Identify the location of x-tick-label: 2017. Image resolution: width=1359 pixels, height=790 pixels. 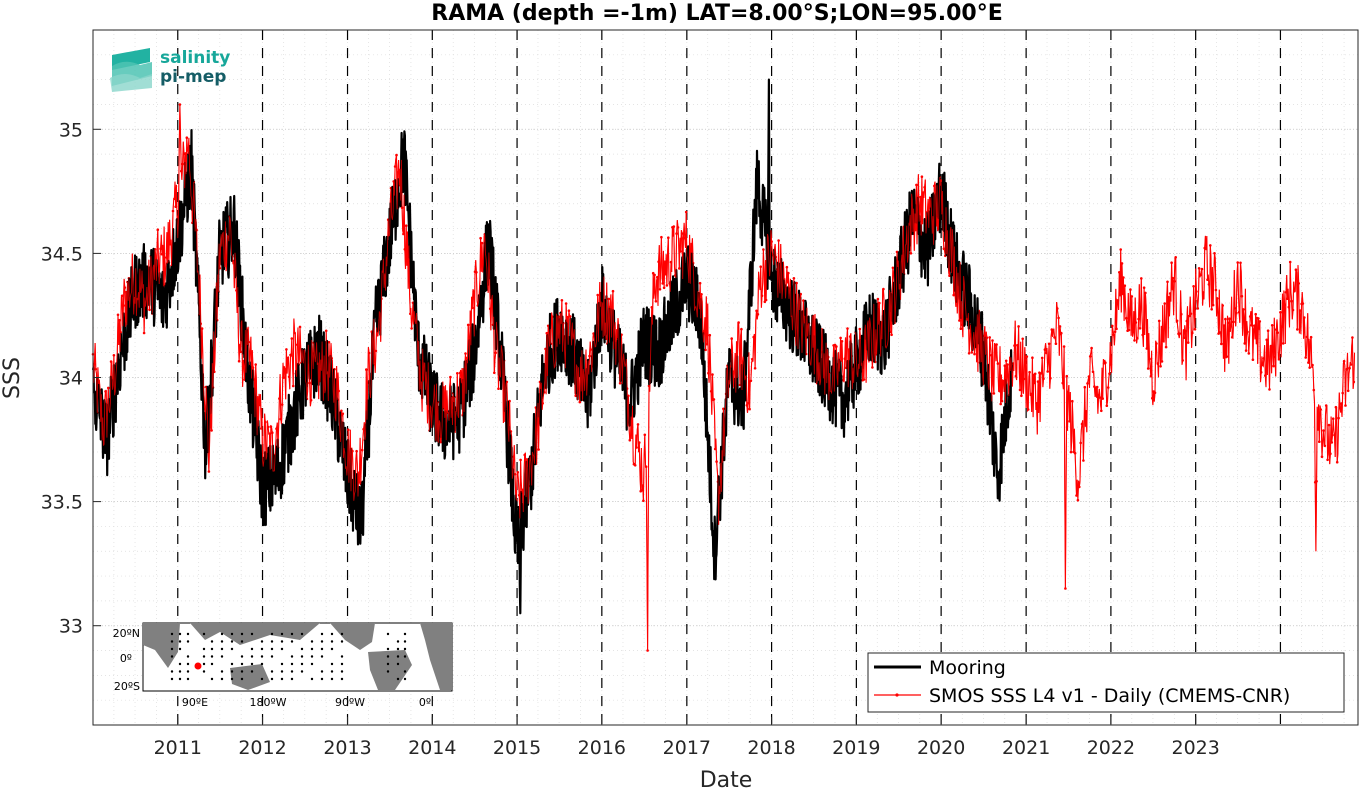
(687, 748).